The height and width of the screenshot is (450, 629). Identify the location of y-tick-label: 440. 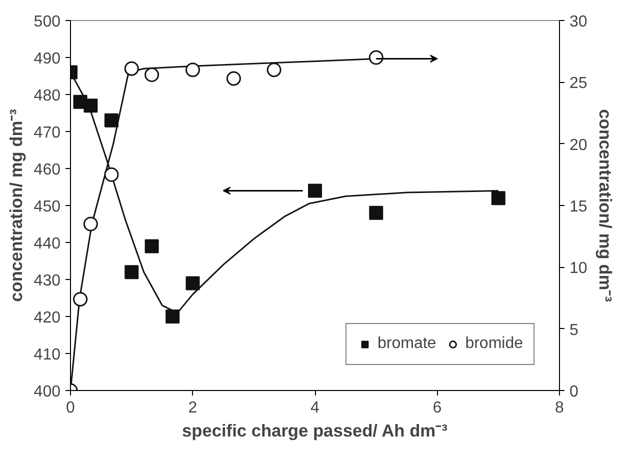
(47, 244).